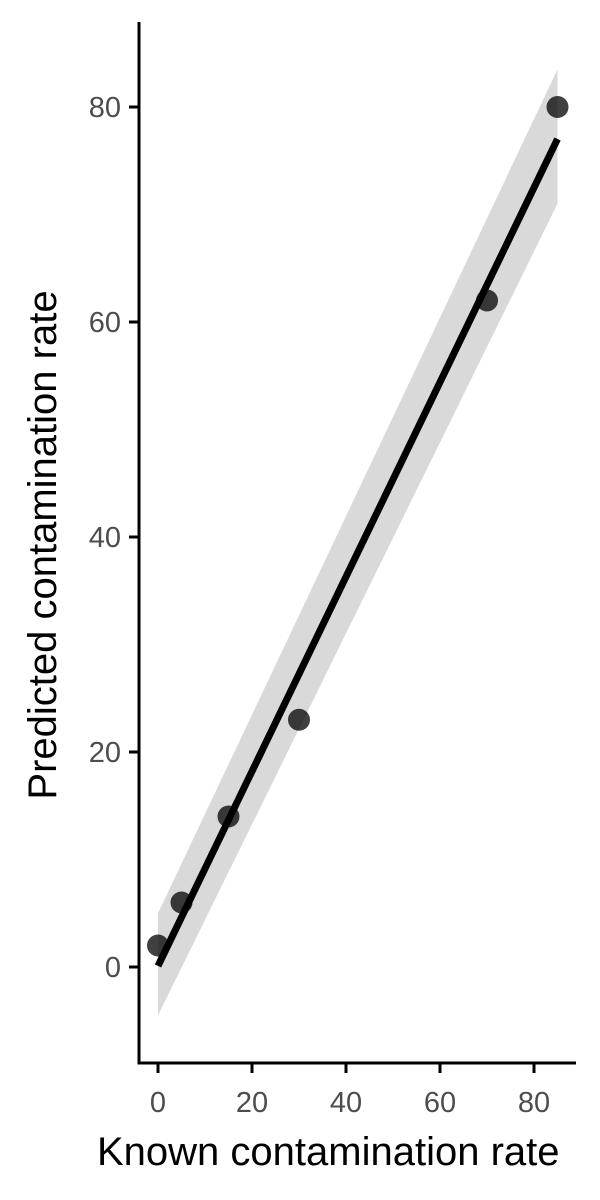 The width and height of the screenshot is (600, 1200). I want to click on y-tick-label: 40, so click(105, 538).